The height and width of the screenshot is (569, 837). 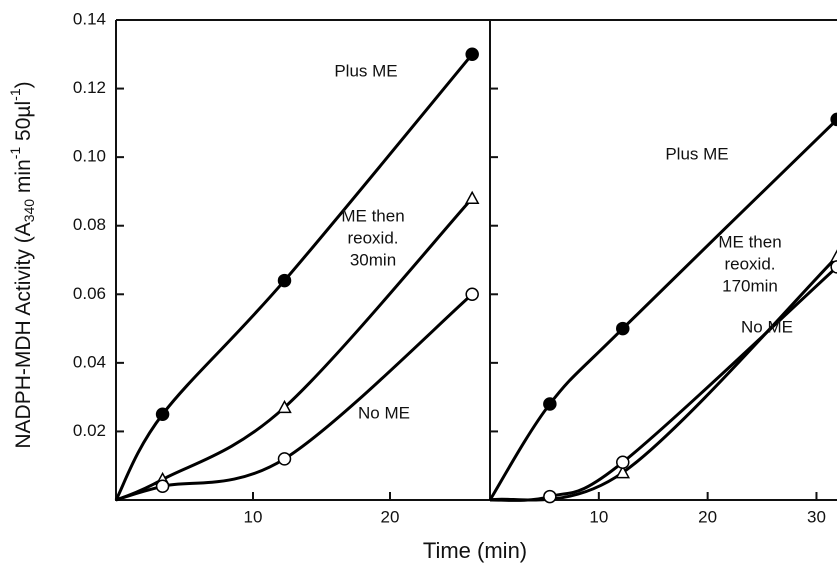 I want to click on y-axis-label: NADPH-MDH Activity (A340 min-1 50µl-1), so click(x=22, y=264).